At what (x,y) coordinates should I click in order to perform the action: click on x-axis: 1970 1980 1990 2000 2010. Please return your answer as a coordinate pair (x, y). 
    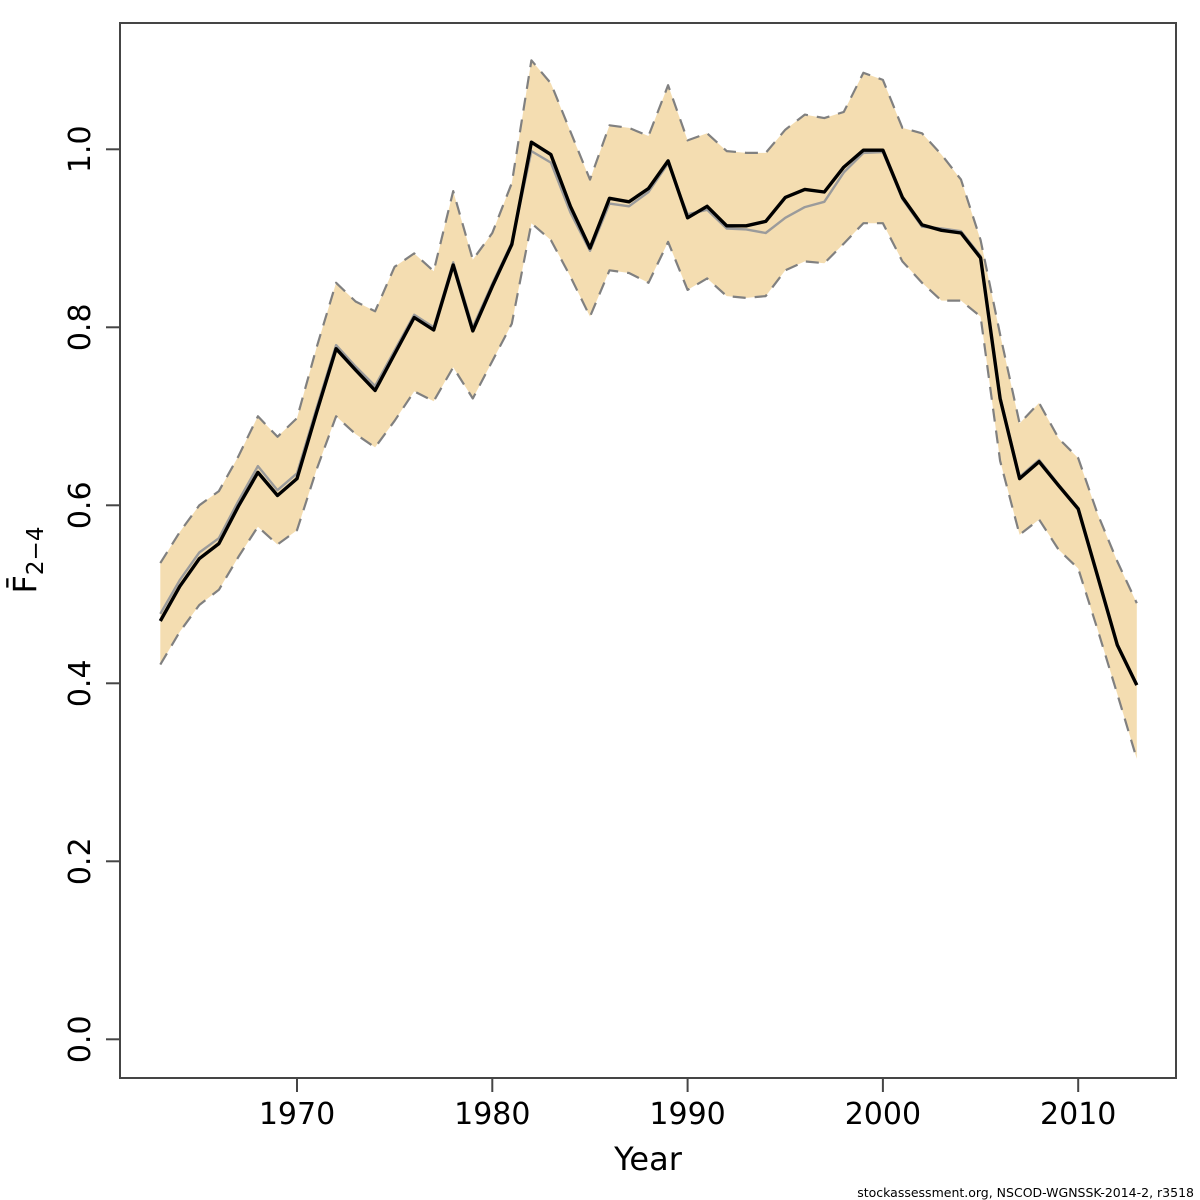
    Looking at the image, I should click on (687, 1105).